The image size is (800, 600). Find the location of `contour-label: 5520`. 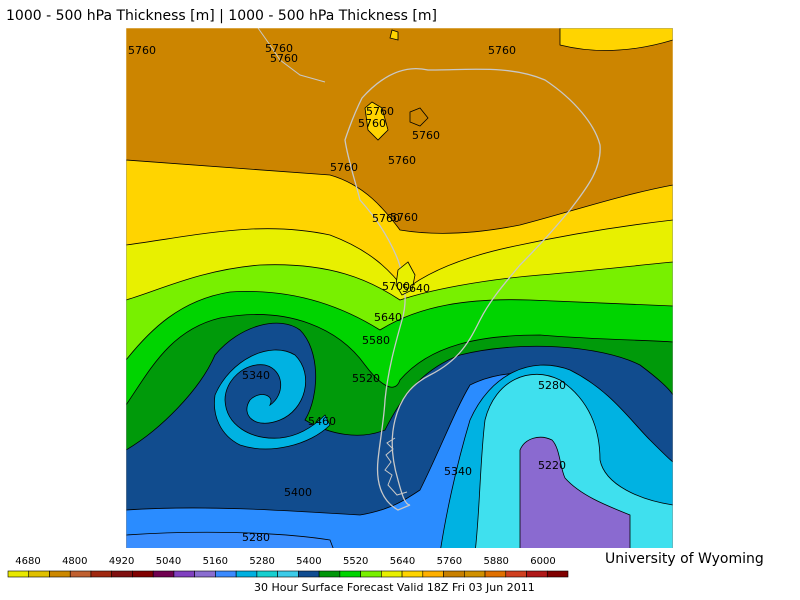

contour-label: 5520 is located at coordinates (366, 378).